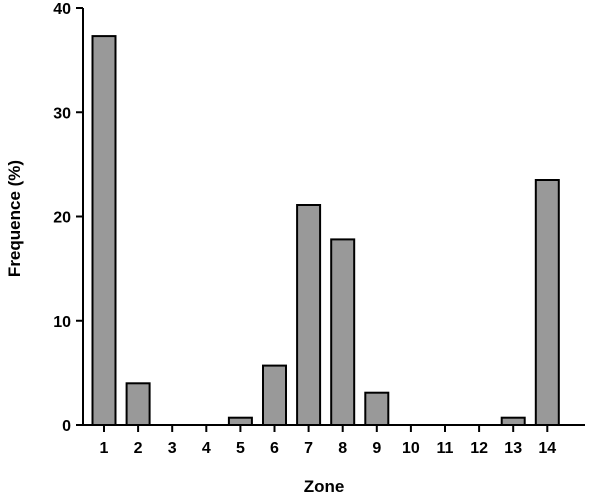 The width and height of the screenshot is (595, 496). What do you see at coordinates (172, 448) in the screenshot?
I see `x-tick-label: 3` at bounding box center [172, 448].